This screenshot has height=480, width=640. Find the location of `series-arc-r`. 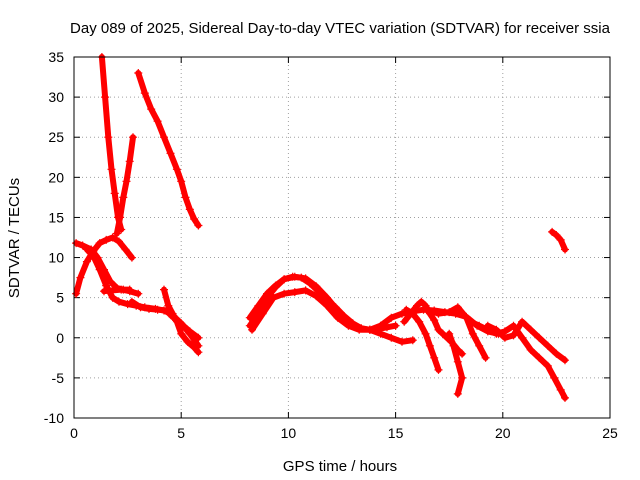

series-arc-r is located at coordinates (526, 341).